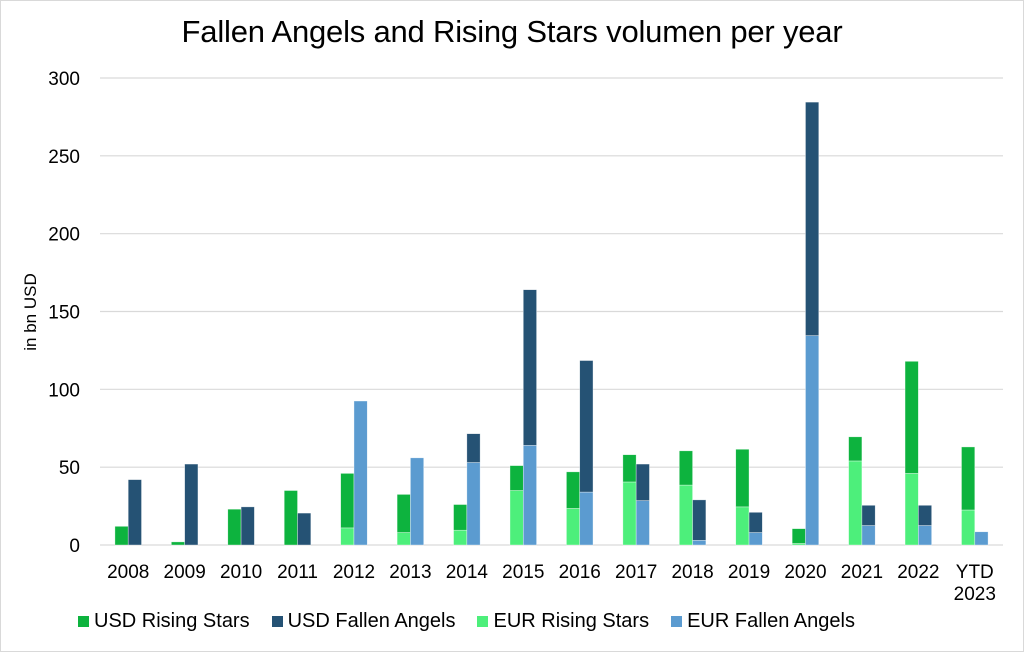 The width and height of the screenshot is (1024, 652). I want to click on legend-swatch-usd-rising-stars, so click(83, 621).